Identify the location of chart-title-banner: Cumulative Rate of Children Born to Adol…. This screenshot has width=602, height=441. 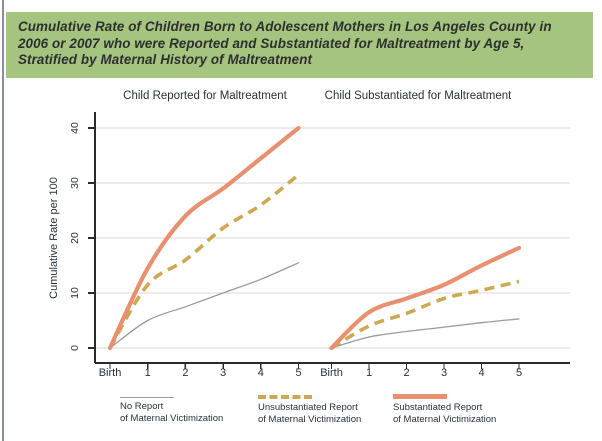
(299, 45).